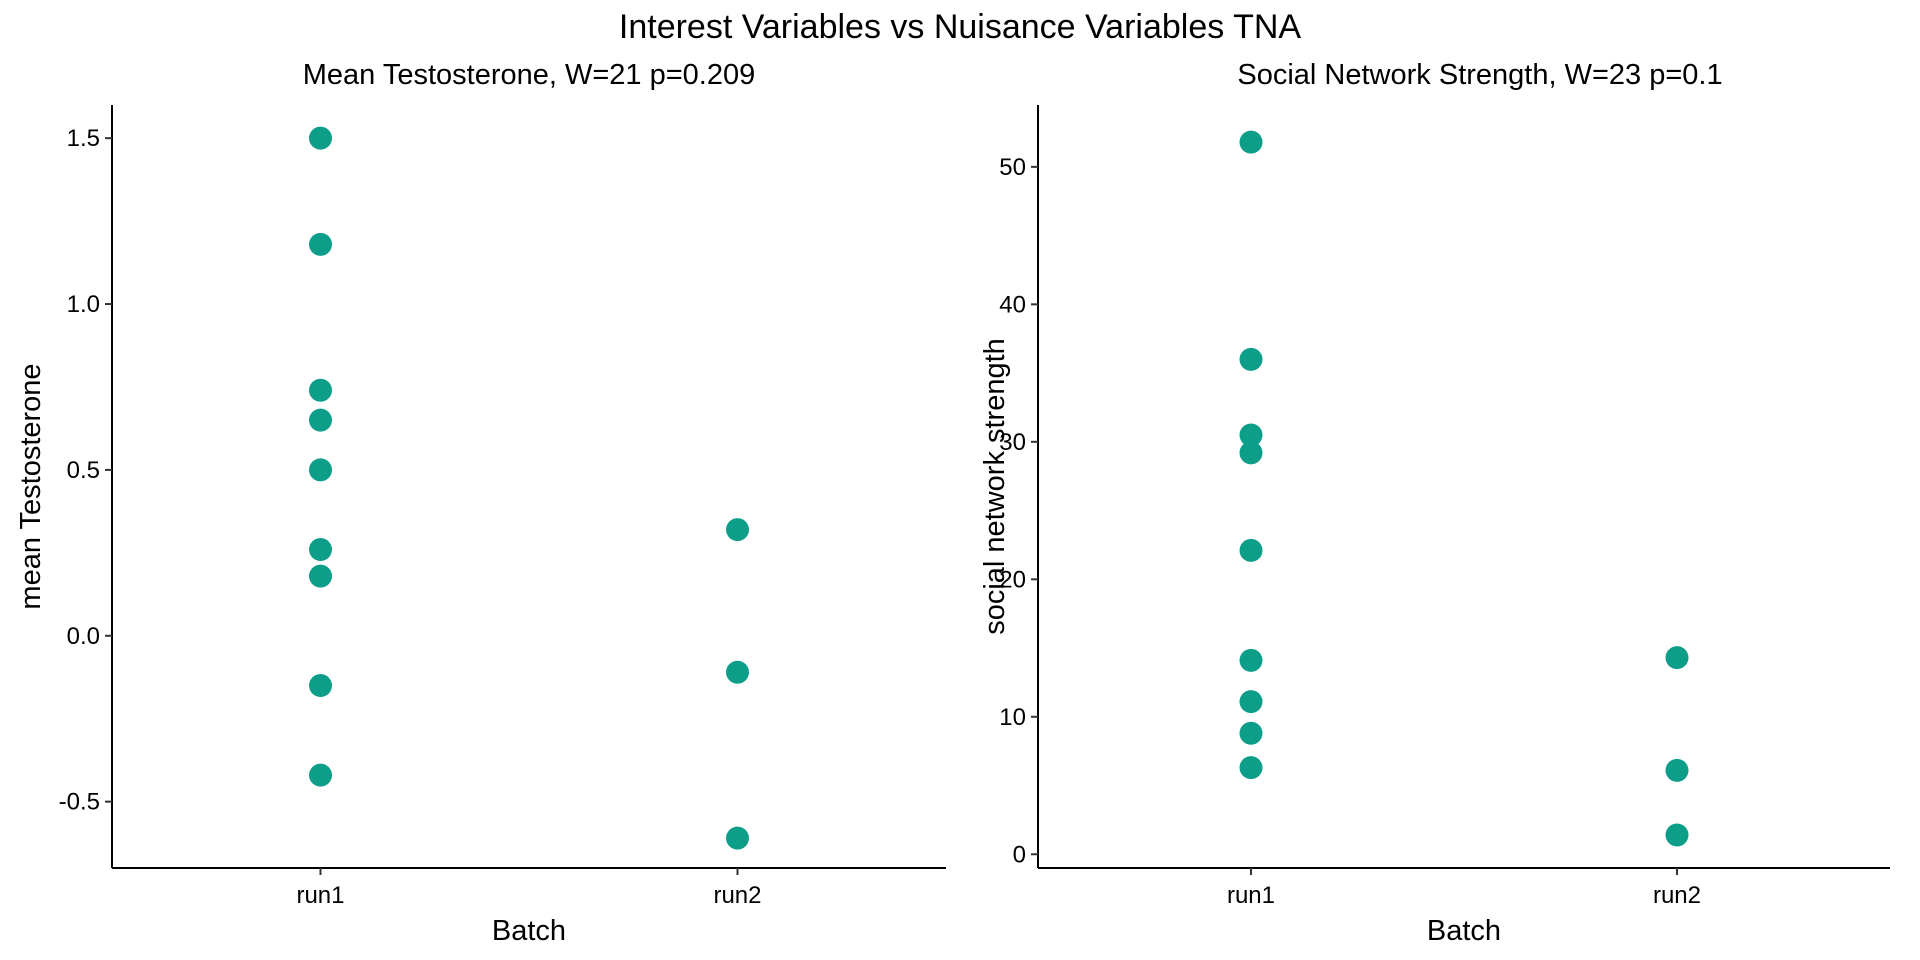 The height and width of the screenshot is (960, 1920). What do you see at coordinates (1012, 579) in the screenshot?
I see `y-tick-label: 20` at bounding box center [1012, 579].